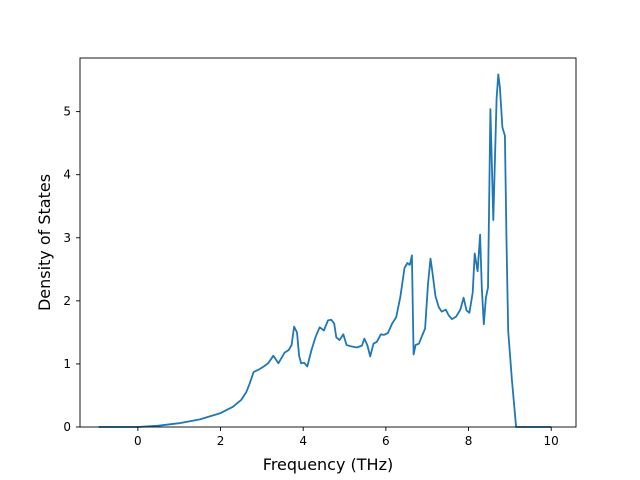 This screenshot has height=480, width=640. I want to click on x-axis-label: Frequency (THz), so click(328, 464).